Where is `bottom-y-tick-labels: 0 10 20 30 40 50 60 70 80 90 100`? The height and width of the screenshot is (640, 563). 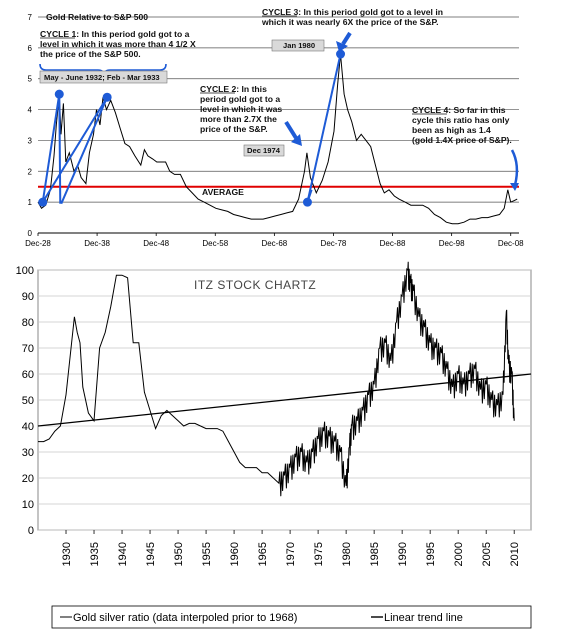
bottom-y-tick-labels: 0 10 20 30 40 50 60 70 80 90 100 is located at coordinates (25, 401).